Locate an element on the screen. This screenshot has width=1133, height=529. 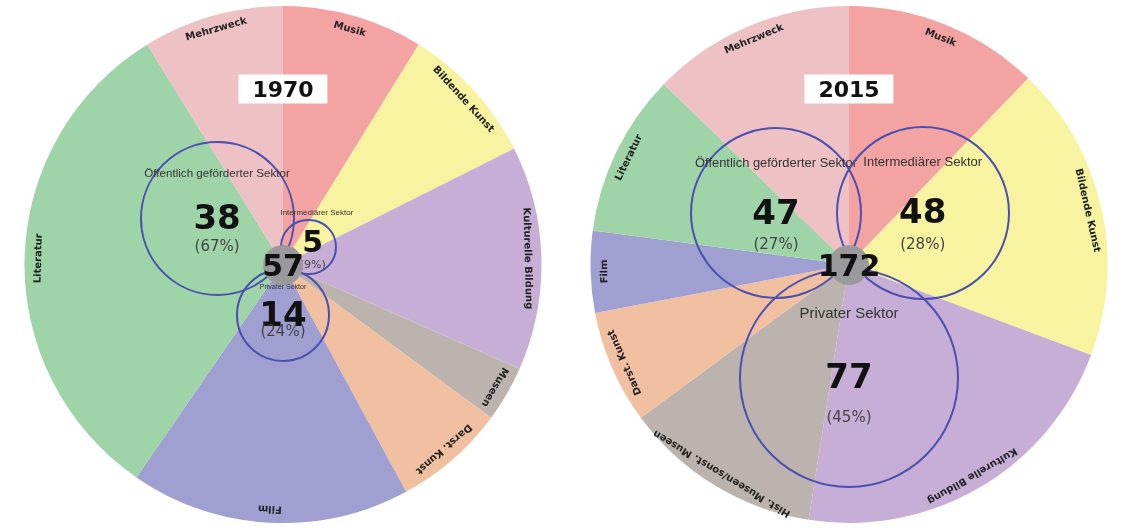
slice-label: Bildende Kunst is located at coordinates (1088, 210).